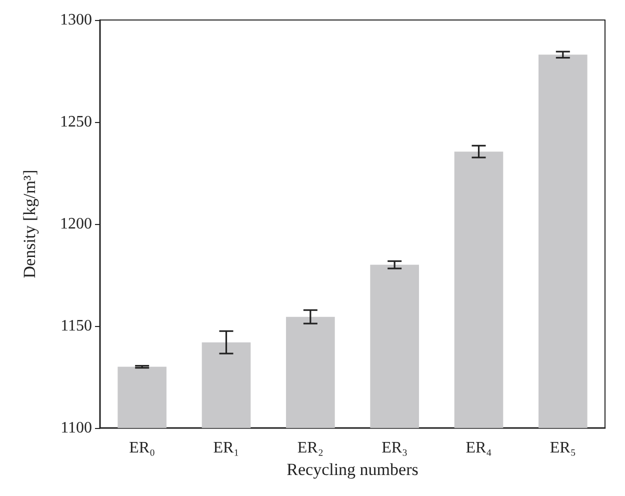 The height and width of the screenshot is (496, 625). Describe the element at coordinates (76, 224) in the screenshot. I see `y-tick-label: 1200` at that location.